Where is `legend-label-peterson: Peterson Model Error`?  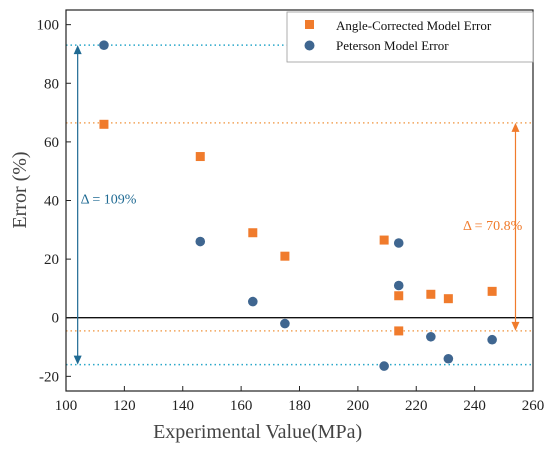 legend-label-peterson: Peterson Model Error is located at coordinates (392, 45).